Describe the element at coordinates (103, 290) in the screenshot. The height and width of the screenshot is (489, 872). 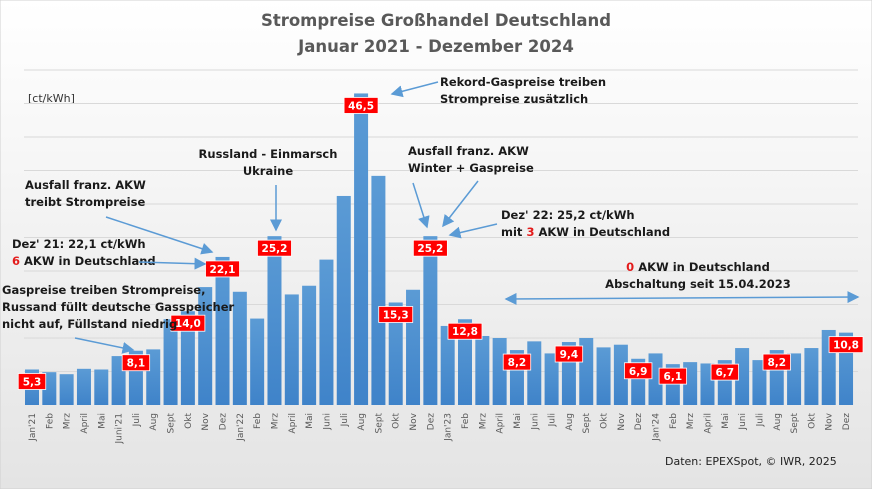
I see `annotation-text: Gaspreise treiben Strompreise,` at that location.